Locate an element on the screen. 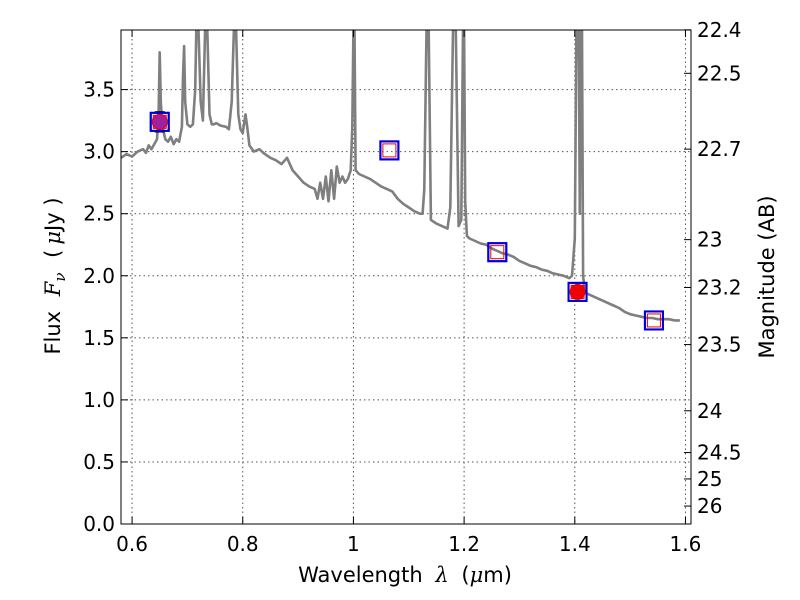  x-tick-label: 1.4 is located at coordinates (575, 544).